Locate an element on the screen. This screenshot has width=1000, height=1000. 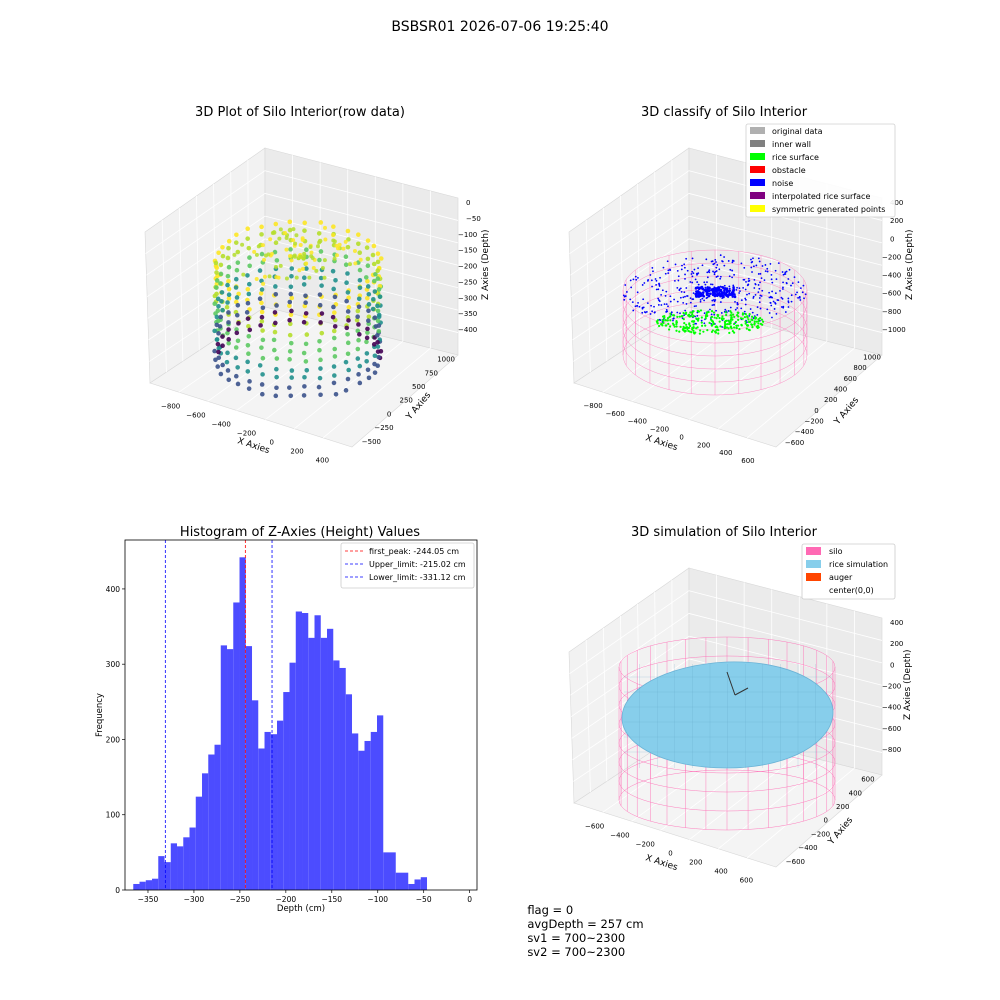
x-tick-label: −200 is located at coordinates (286, 899).